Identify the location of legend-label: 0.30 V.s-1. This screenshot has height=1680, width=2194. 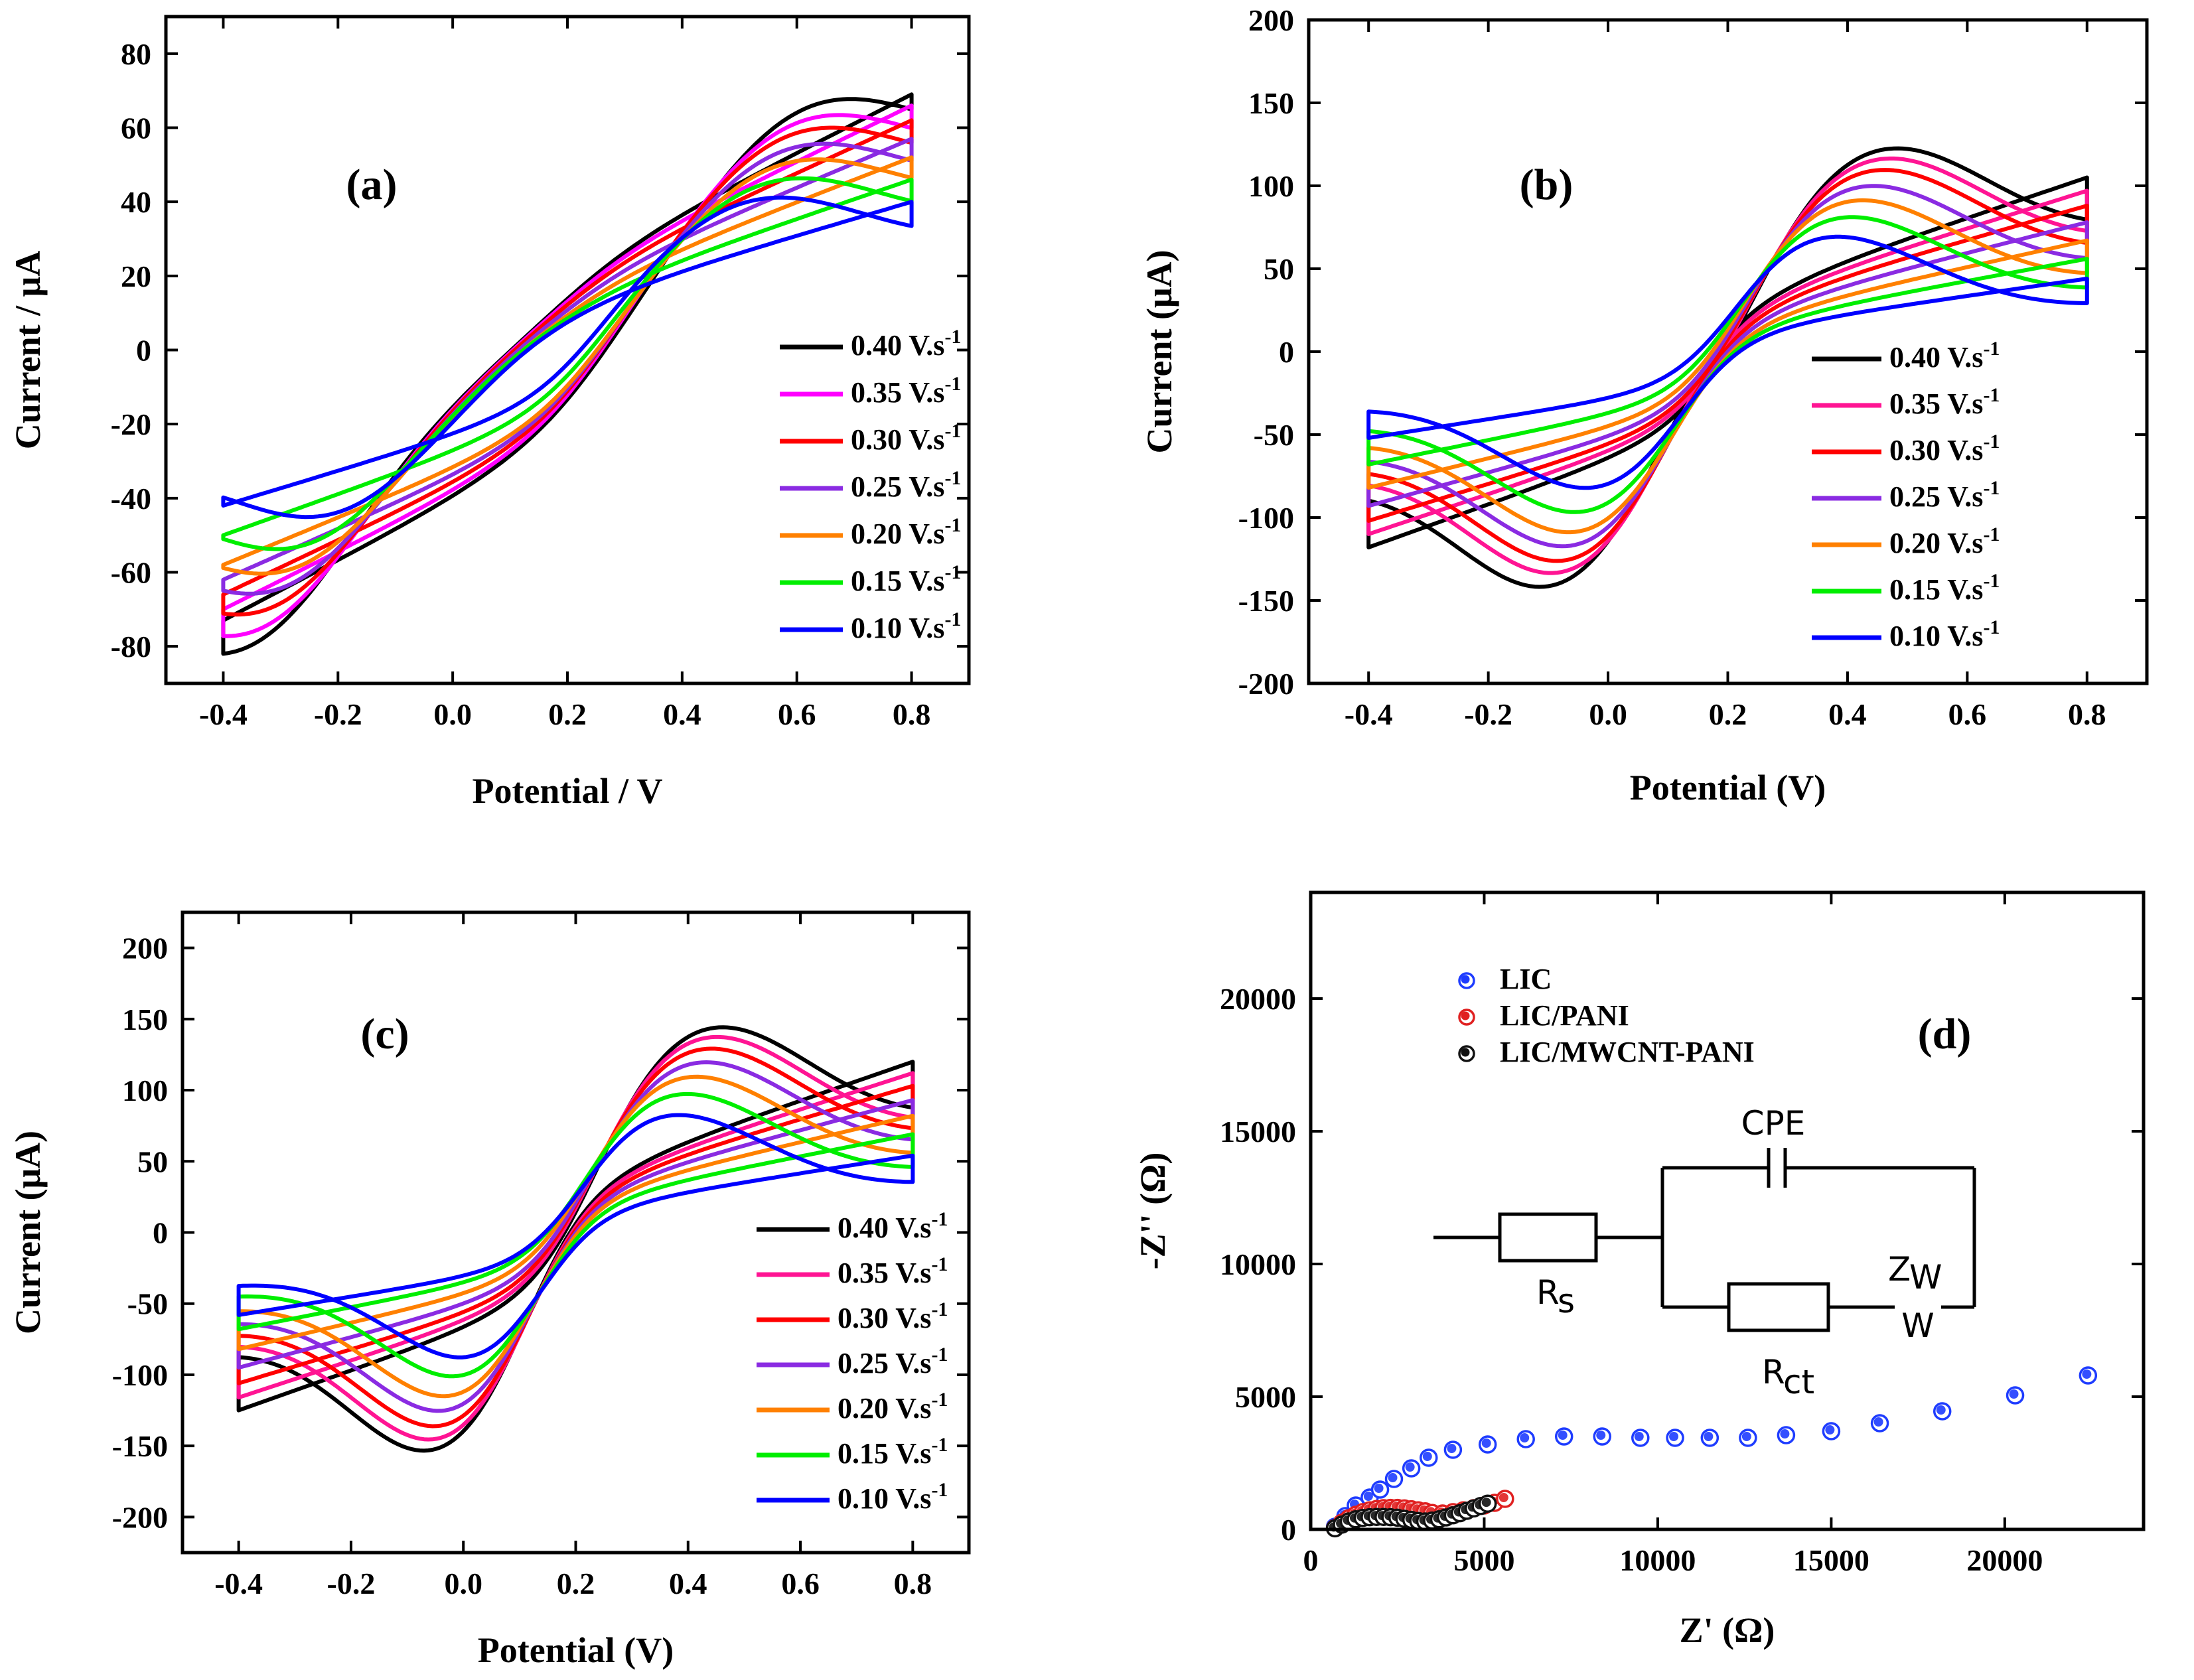
(1944, 448).